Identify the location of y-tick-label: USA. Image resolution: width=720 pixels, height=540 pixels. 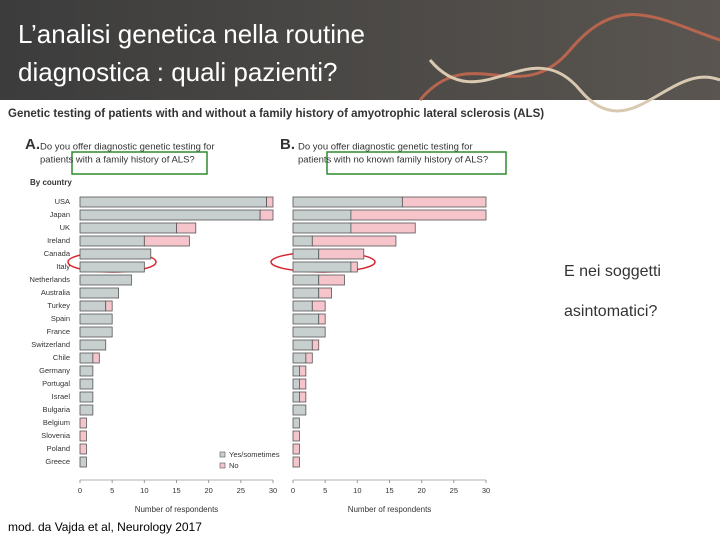
(62, 201).